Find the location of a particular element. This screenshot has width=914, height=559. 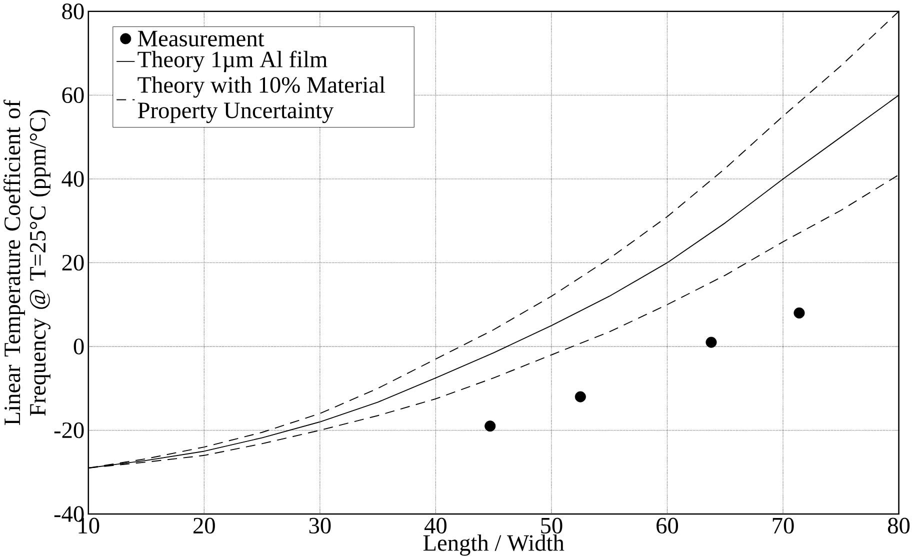

x-tick-label: 20 is located at coordinates (204, 526).